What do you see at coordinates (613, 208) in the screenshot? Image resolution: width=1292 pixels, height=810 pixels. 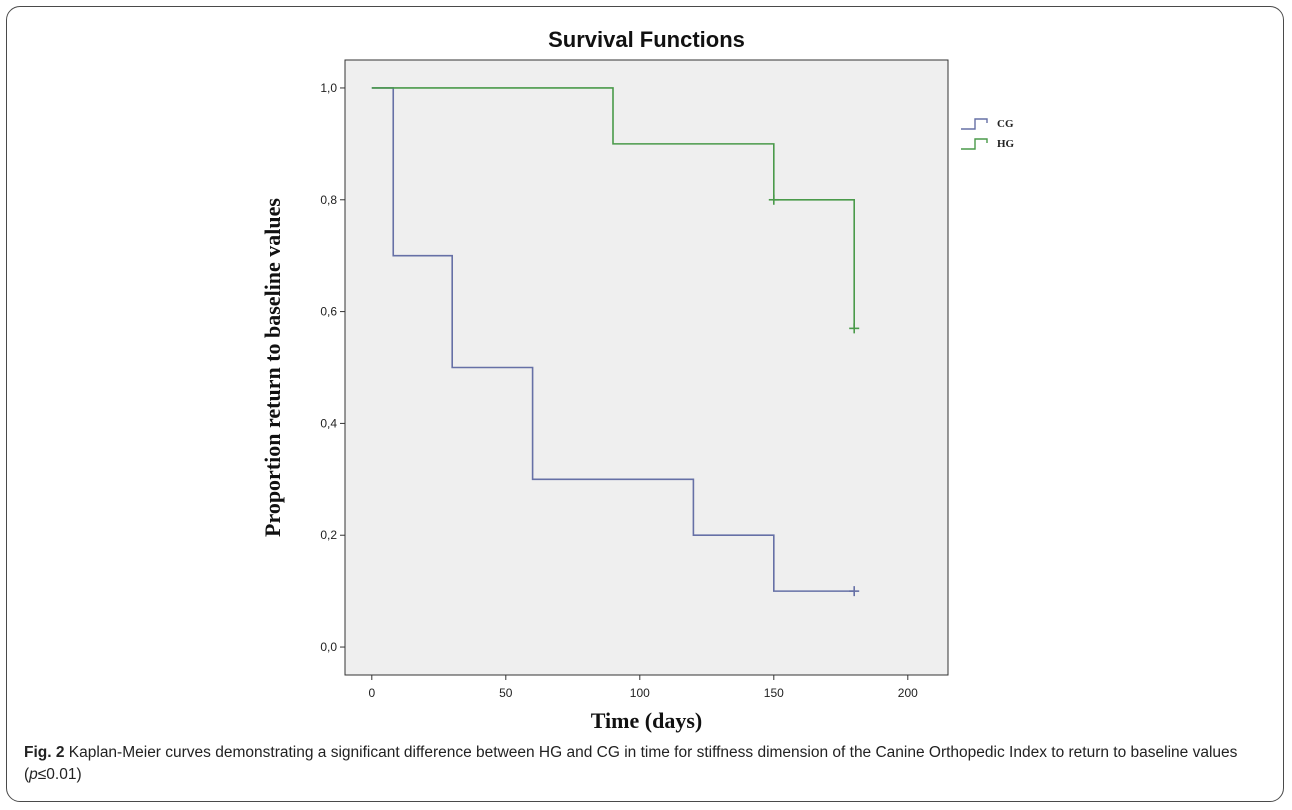 I see `series-hg-line` at bounding box center [613, 208].